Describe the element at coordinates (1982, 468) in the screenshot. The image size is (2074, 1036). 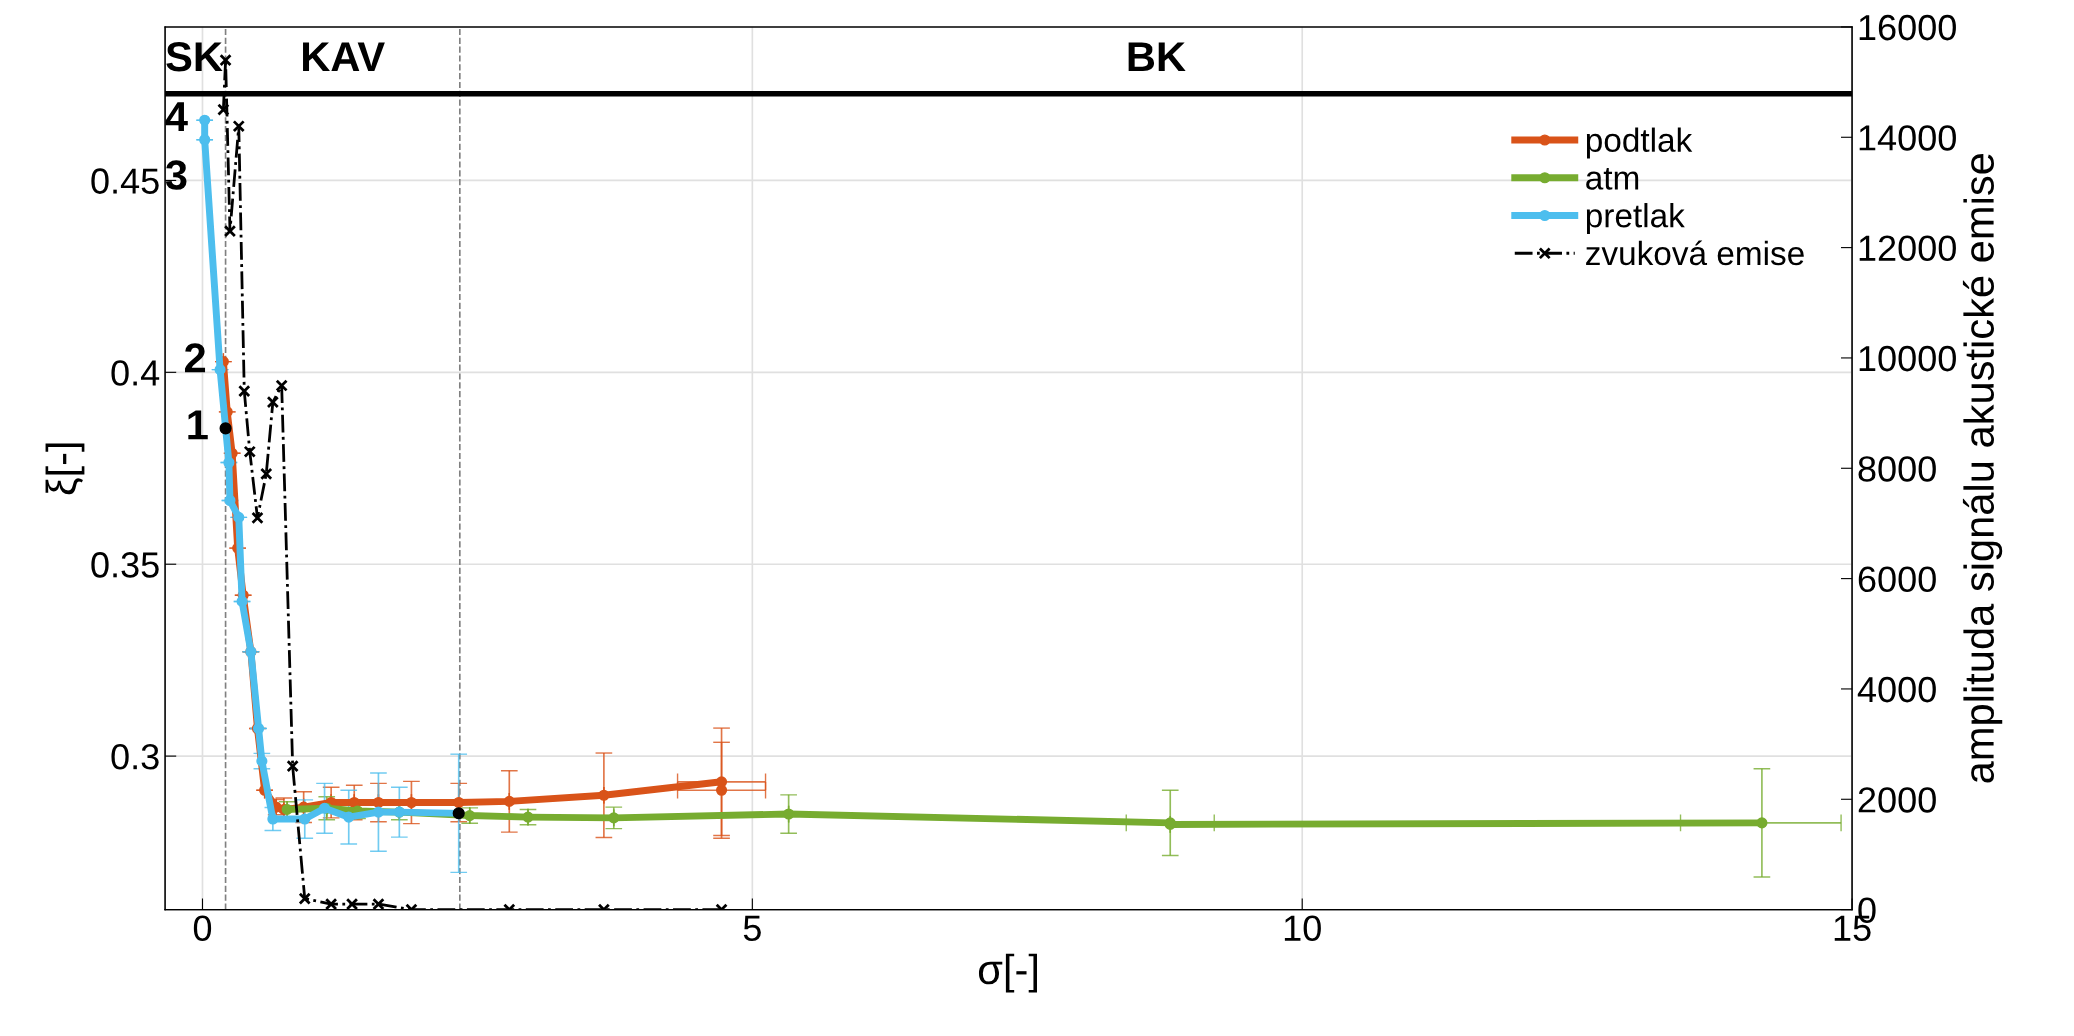
I see `y2-axis-title: amplituda signálu akustické emise` at that location.